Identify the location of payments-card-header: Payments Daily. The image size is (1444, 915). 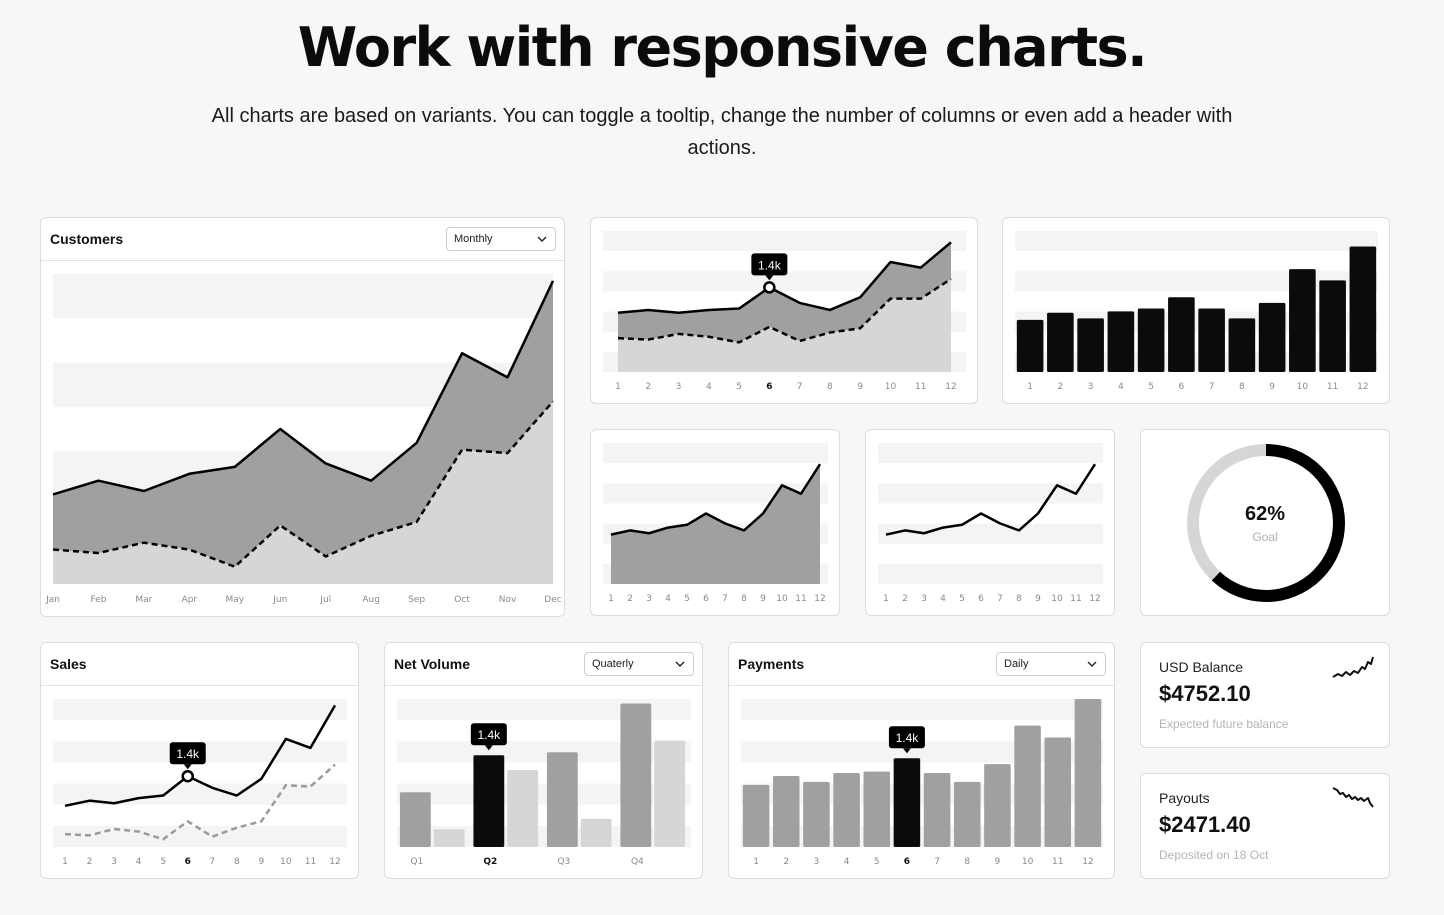
(921, 664).